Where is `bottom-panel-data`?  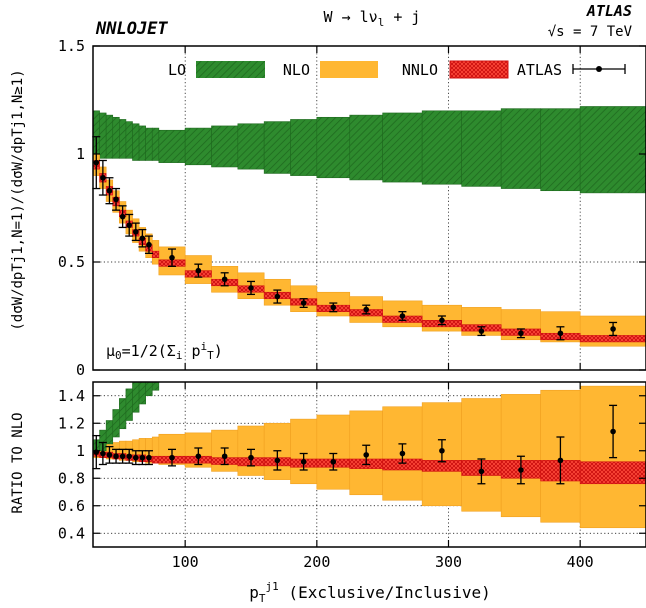 bottom-panel-data is located at coordinates (355, 444).